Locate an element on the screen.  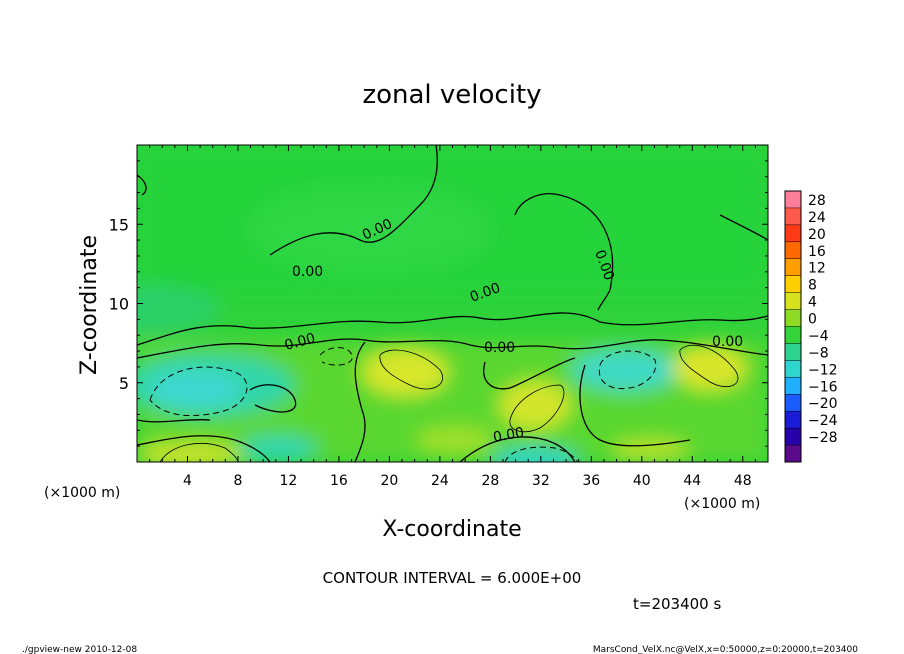
colorbar-tick-label: 20 is located at coordinates (817, 235).